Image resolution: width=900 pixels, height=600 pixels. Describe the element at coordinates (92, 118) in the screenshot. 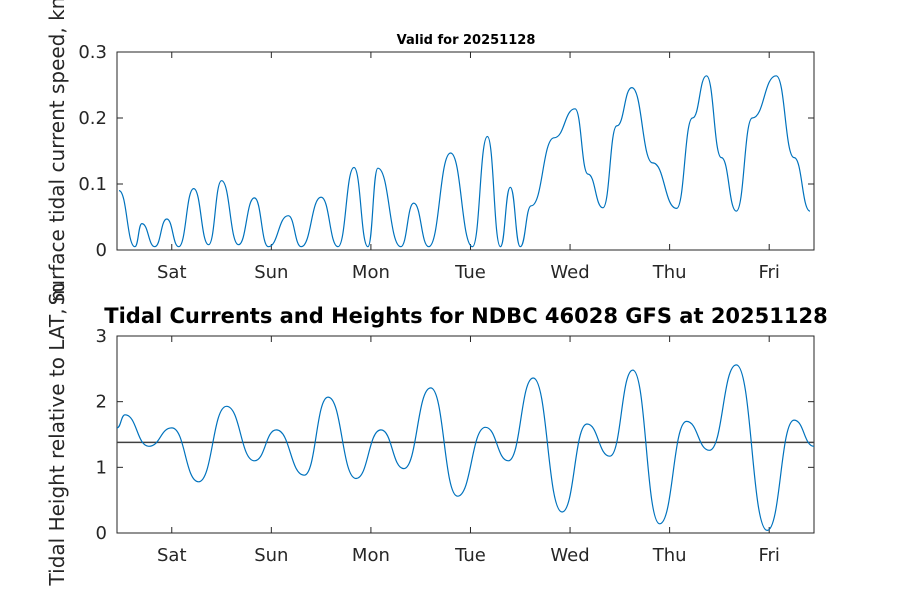

I see `ytick-label: 0.2` at that location.